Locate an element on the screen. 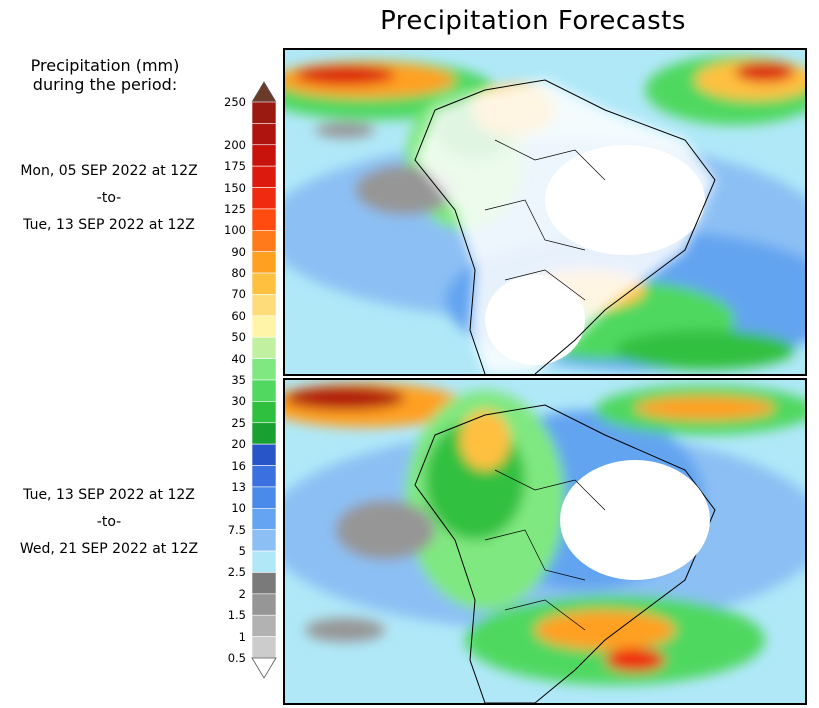 This screenshot has width=819, height=708. scale-tick-label: 13 is located at coordinates (238, 486).